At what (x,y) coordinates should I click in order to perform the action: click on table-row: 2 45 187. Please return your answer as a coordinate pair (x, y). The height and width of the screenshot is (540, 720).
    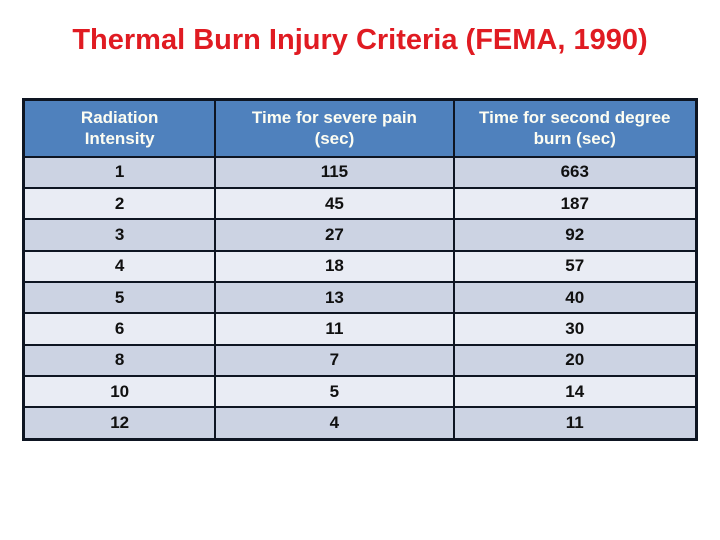
    Looking at the image, I should click on (360, 203).